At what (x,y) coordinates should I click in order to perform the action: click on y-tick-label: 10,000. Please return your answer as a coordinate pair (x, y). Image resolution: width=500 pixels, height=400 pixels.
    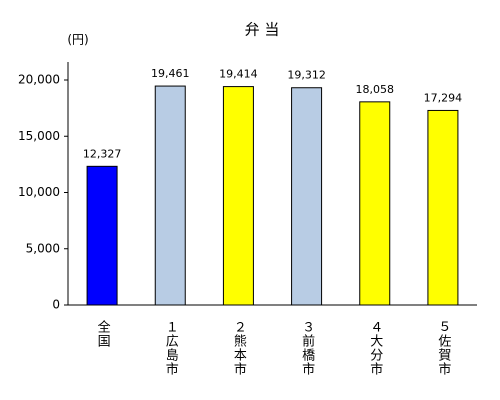
    Looking at the image, I should click on (39, 192).